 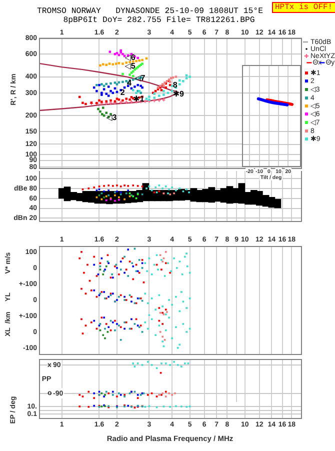 What do you see at coordinates (178, 93) in the screenshot?
I see `annotation: ✱9` at bounding box center [178, 93].